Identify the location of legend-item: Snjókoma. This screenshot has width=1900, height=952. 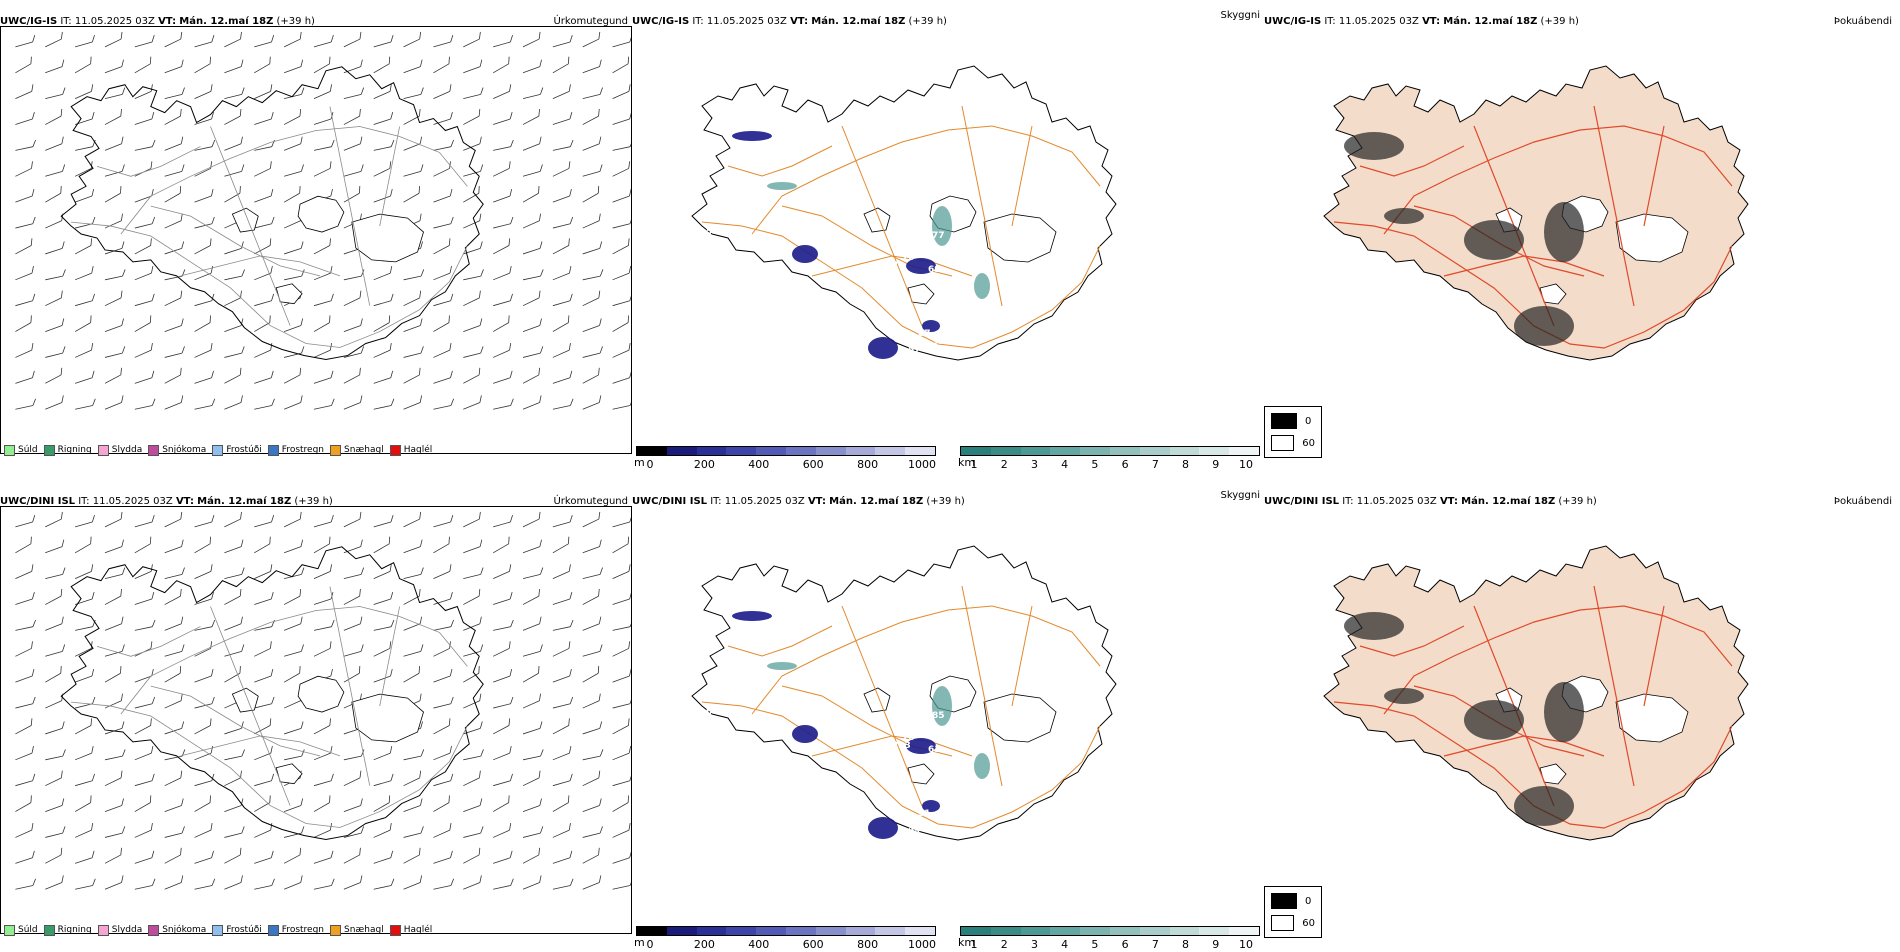
(177, 930).